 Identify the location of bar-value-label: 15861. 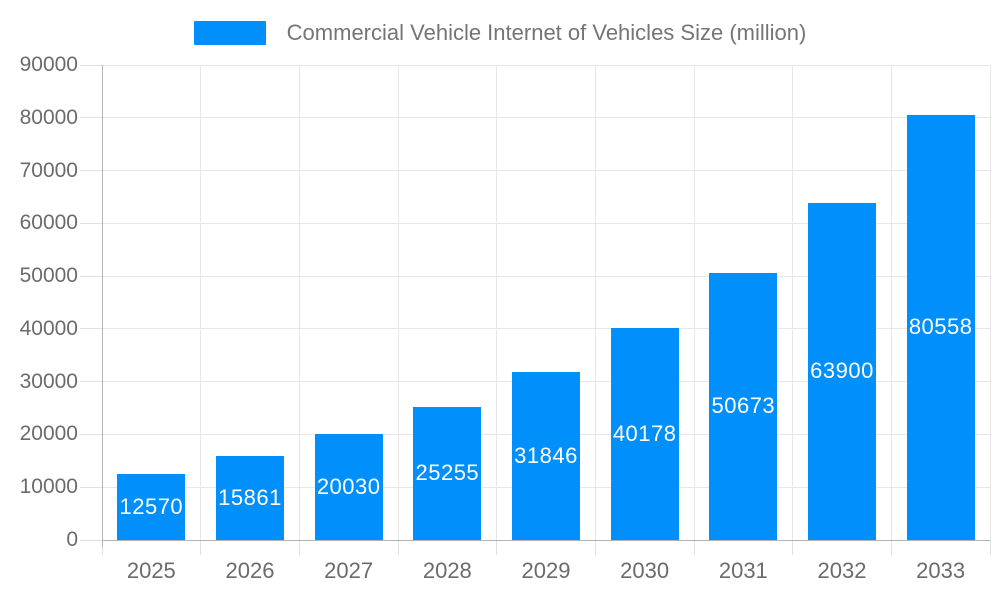
(250, 498).